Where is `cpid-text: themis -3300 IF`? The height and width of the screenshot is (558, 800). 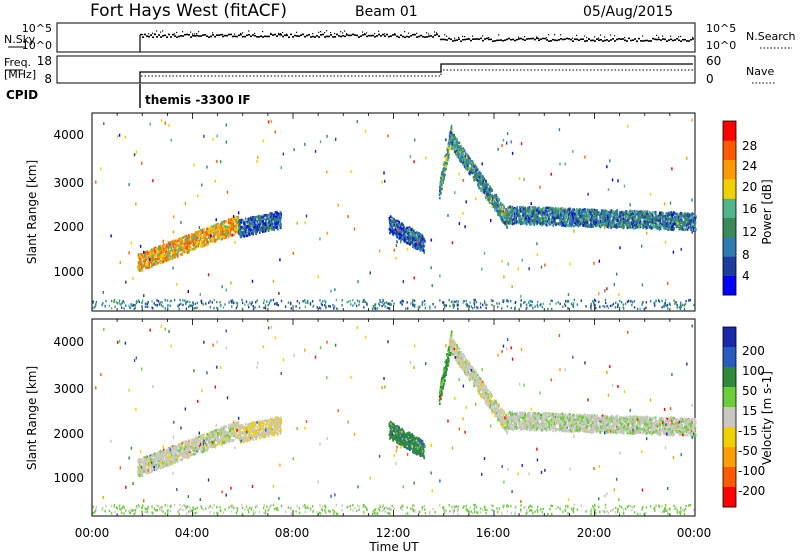 cpid-text: themis -3300 IF is located at coordinates (198, 100).